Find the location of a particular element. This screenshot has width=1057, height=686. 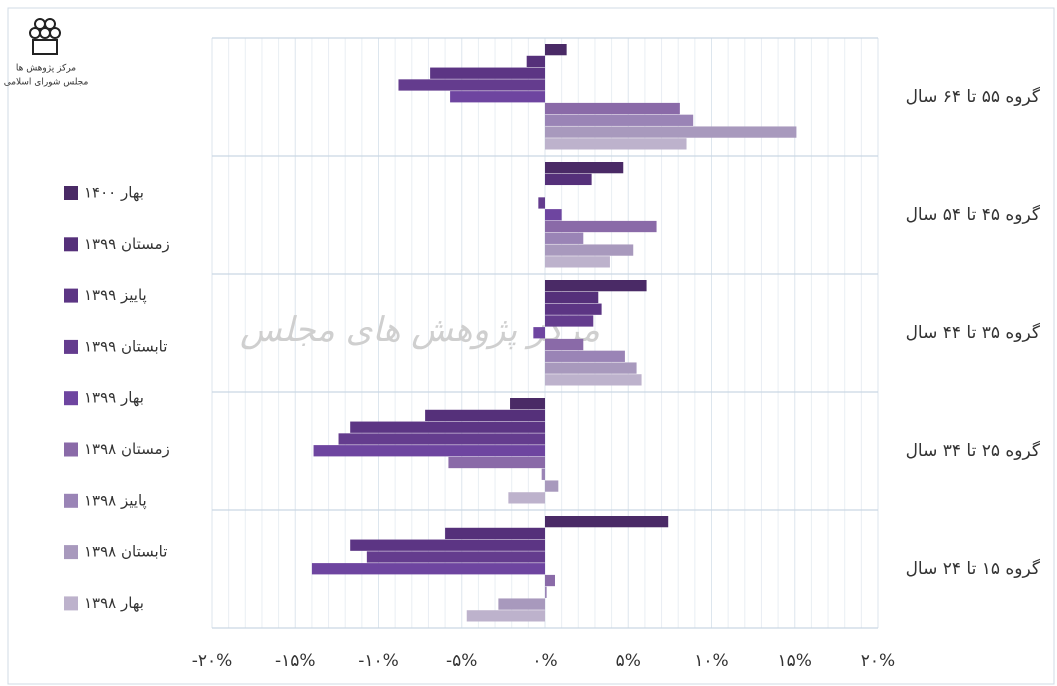

logo-text: مجلس شورای اسلامی is located at coordinates (46, 83).